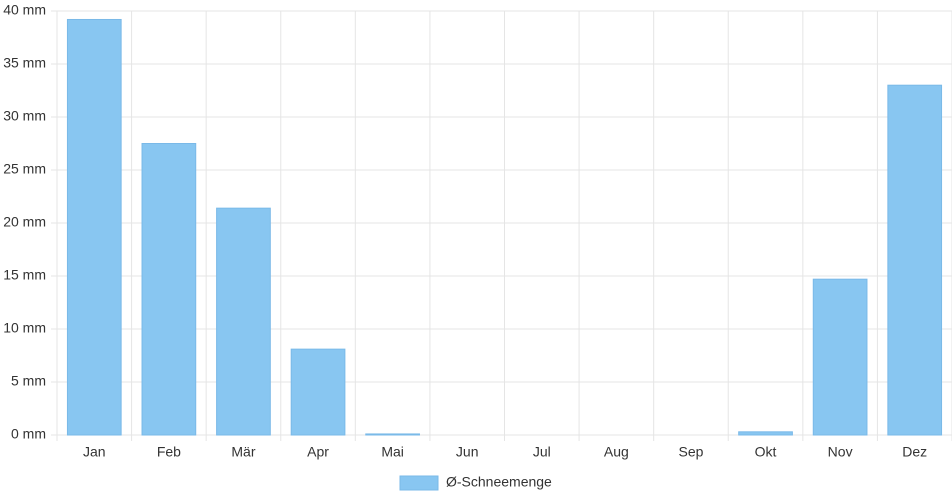  I want to click on y-tick-label: 20 mm, so click(24, 222).